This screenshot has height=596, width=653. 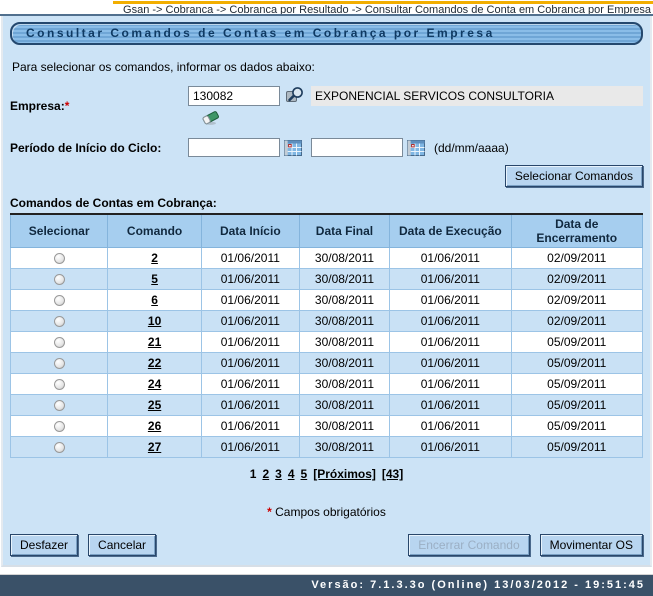 What do you see at coordinates (154, 384) in the screenshot?
I see `comando-link: 24` at bounding box center [154, 384].